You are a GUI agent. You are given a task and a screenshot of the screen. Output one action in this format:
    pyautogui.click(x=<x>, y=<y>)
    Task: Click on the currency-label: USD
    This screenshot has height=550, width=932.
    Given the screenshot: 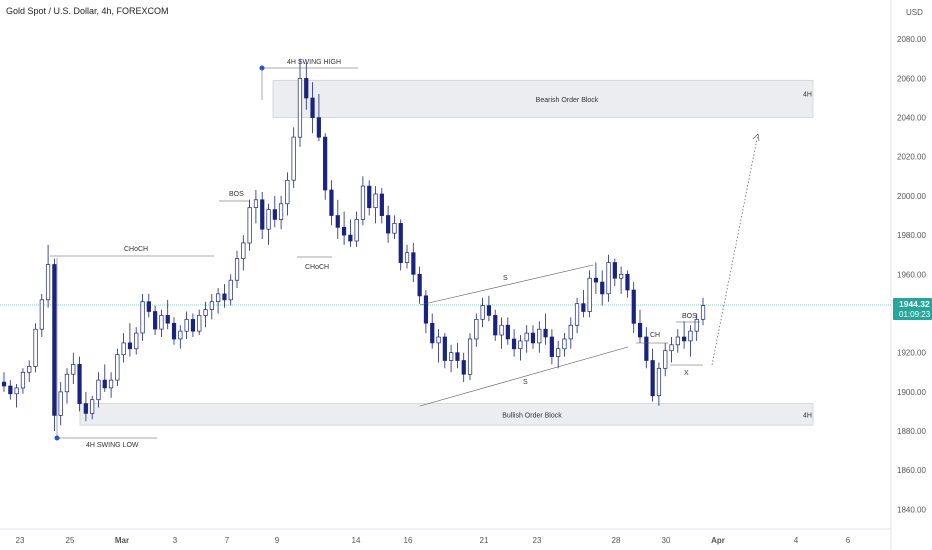 What is the action you would take?
    pyautogui.click(x=914, y=12)
    